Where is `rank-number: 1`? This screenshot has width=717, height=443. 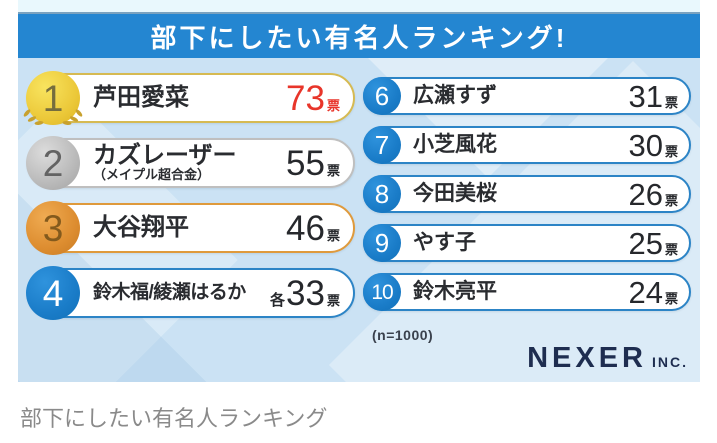
rank-number: 1 is located at coordinates (53, 98).